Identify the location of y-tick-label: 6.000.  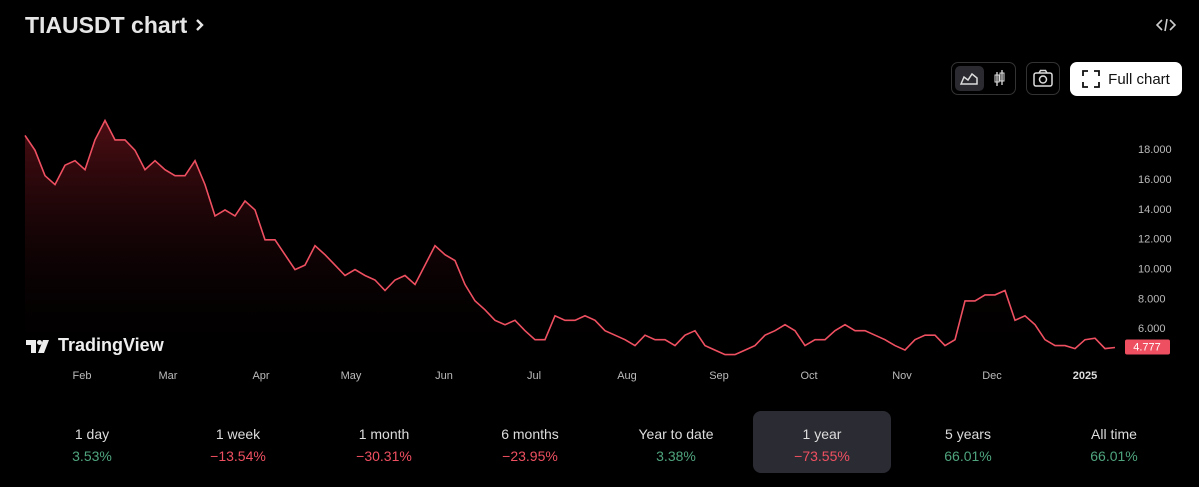
(1152, 329).